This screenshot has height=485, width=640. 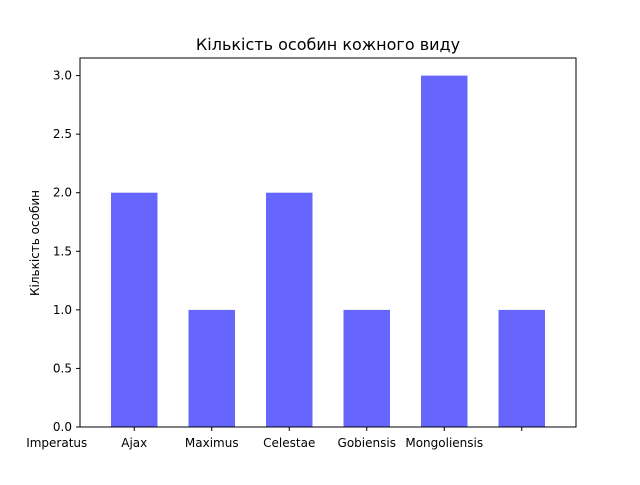 I want to click on y-axis-label: Кількість особин, so click(x=35, y=243).